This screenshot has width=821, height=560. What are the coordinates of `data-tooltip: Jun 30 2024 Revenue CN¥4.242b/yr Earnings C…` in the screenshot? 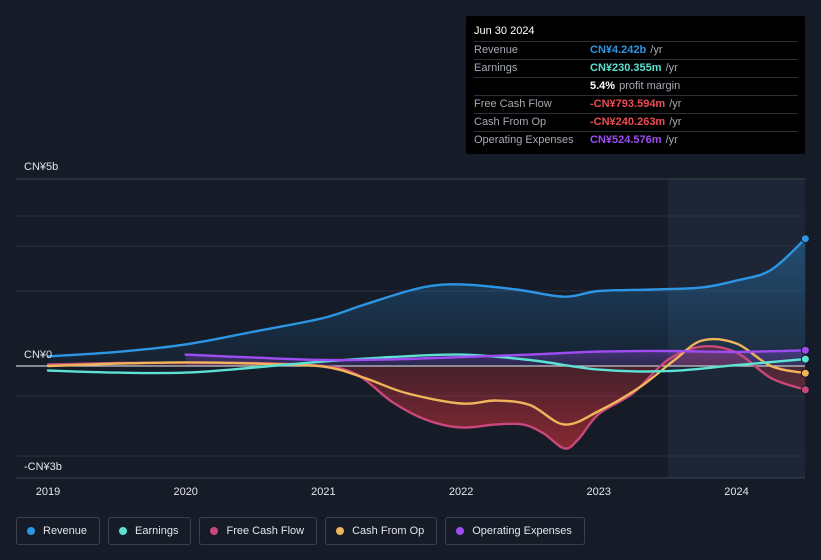 It's located at (635, 85).